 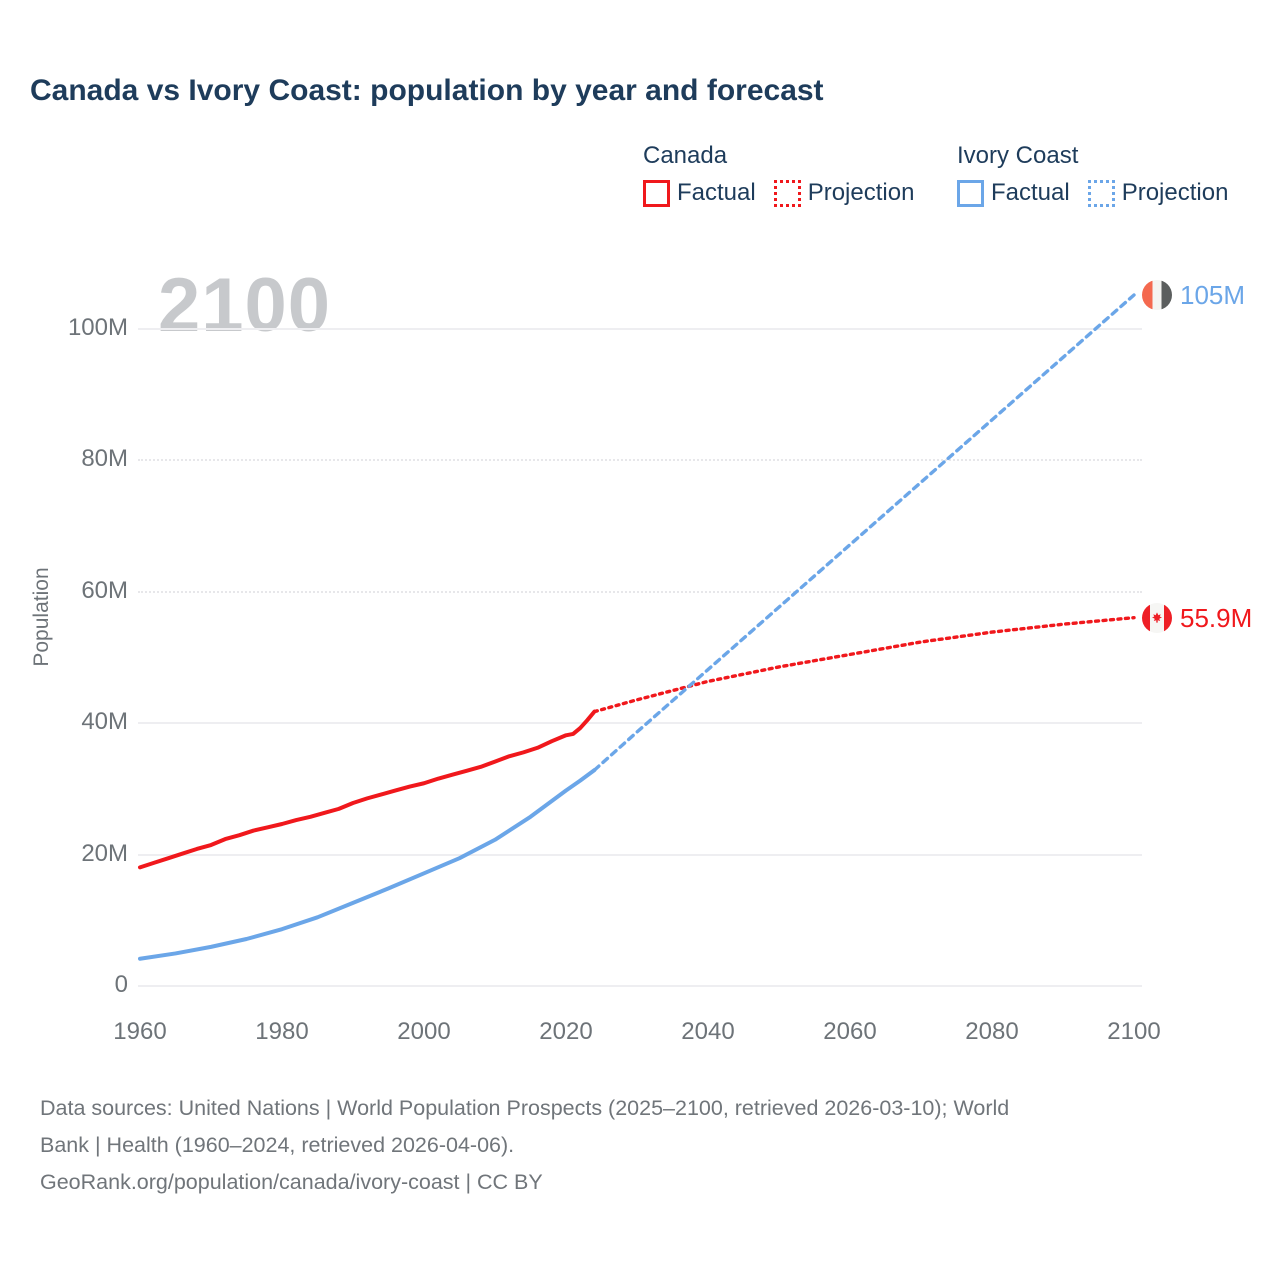 I want to click on y-tick-label: 0, so click(x=121, y=984).